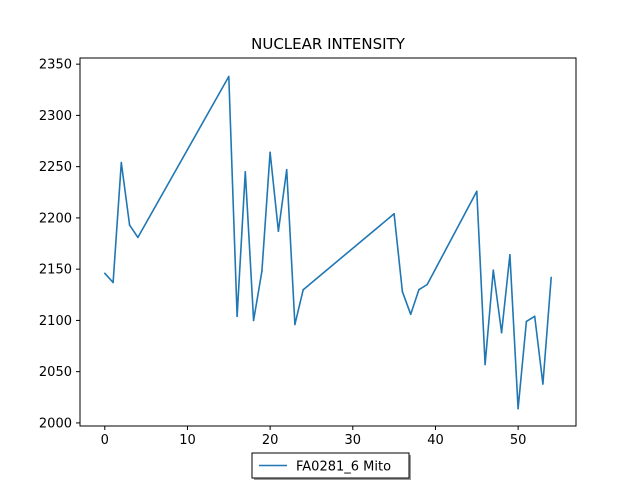 The height and width of the screenshot is (480, 640). What do you see at coordinates (55, 218) in the screenshot?
I see `y-tick-label: 2200` at bounding box center [55, 218].